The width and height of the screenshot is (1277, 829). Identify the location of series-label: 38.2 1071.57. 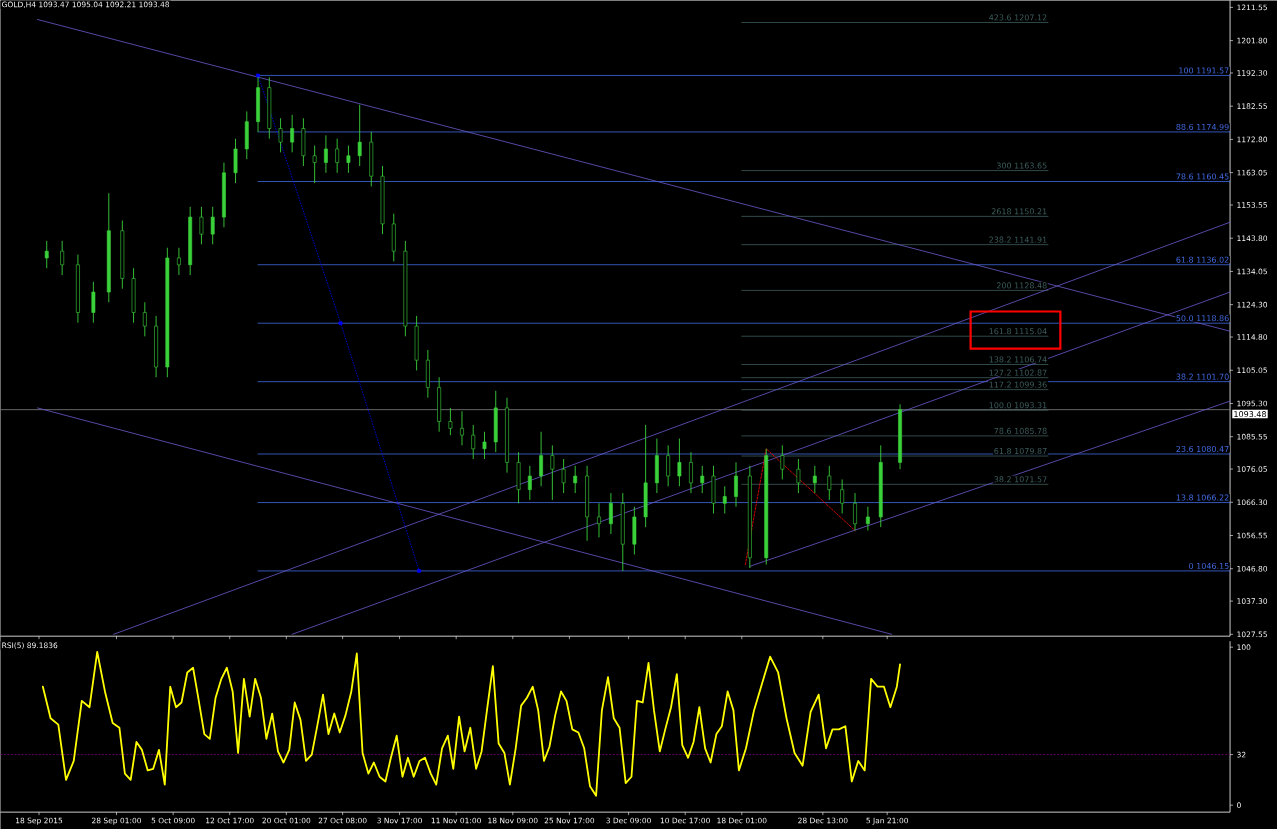
(1020, 479).